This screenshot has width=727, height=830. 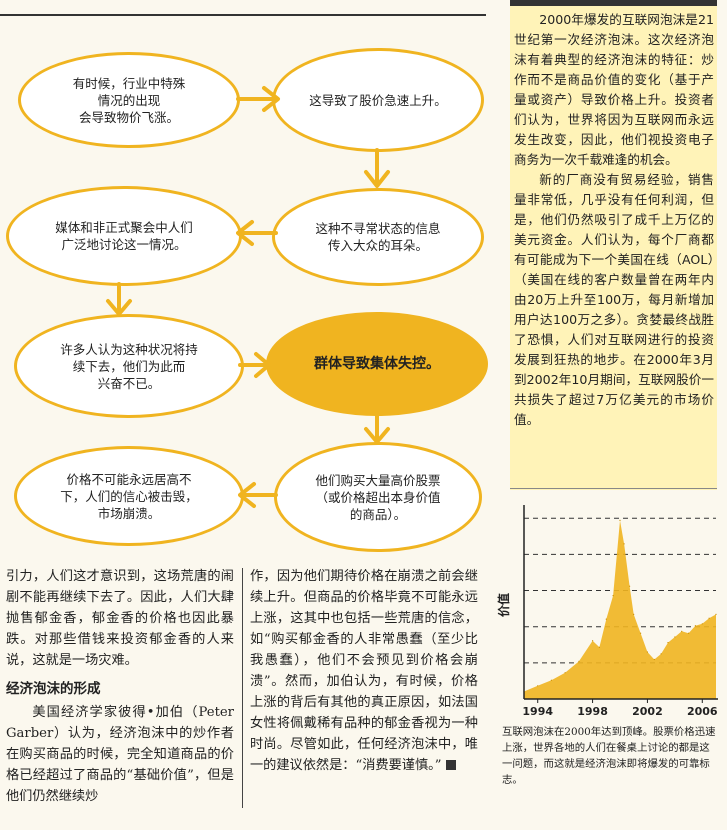 What do you see at coordinates (243, 15) in the screenshot?
I see `header-rule` at bounding box center [243, 15].